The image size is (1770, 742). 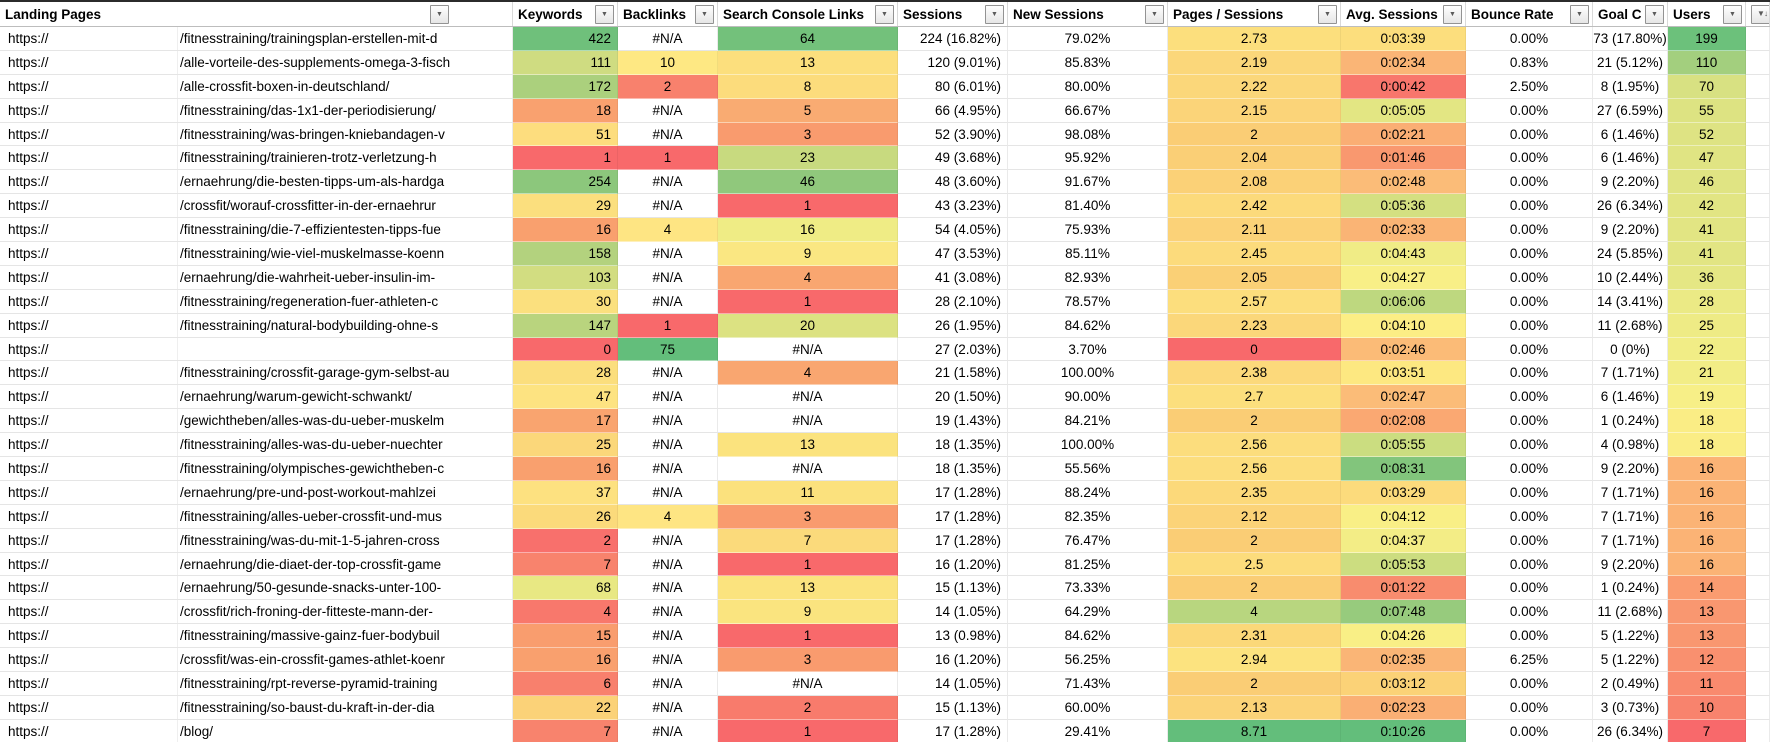 What do you see at coordinates (1630, 397) in the screenshot?
I see `cell-goal-completions: 6 (1.46%)` at bounding box center [1630, 397].